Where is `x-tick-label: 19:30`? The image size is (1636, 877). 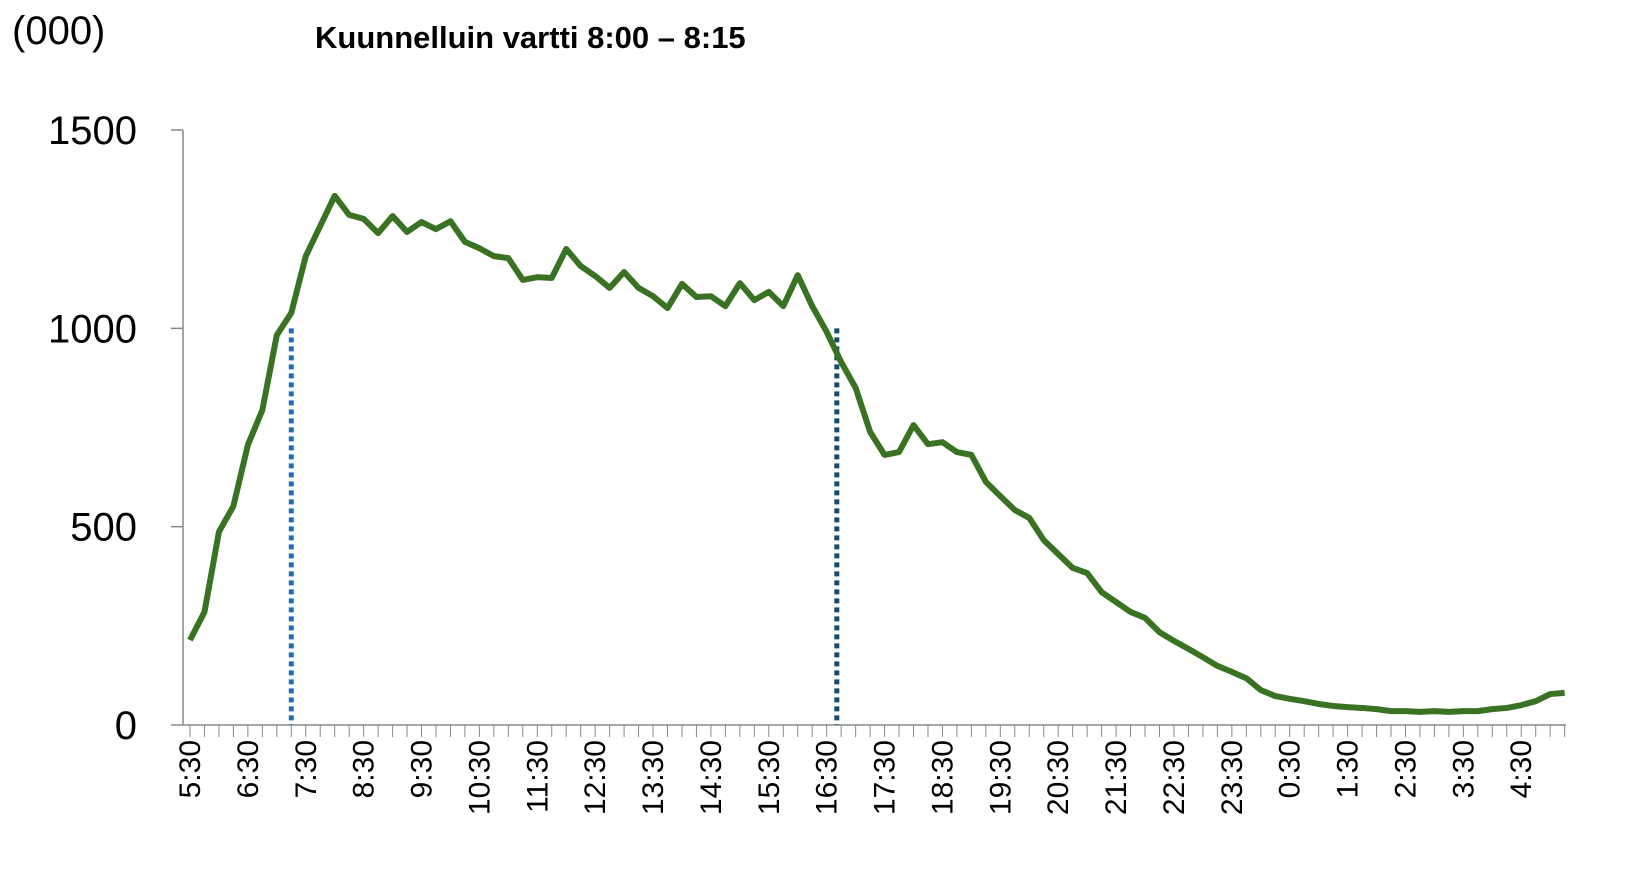
x-tick-label: 19:30 is located at coordinates (1000, 777).